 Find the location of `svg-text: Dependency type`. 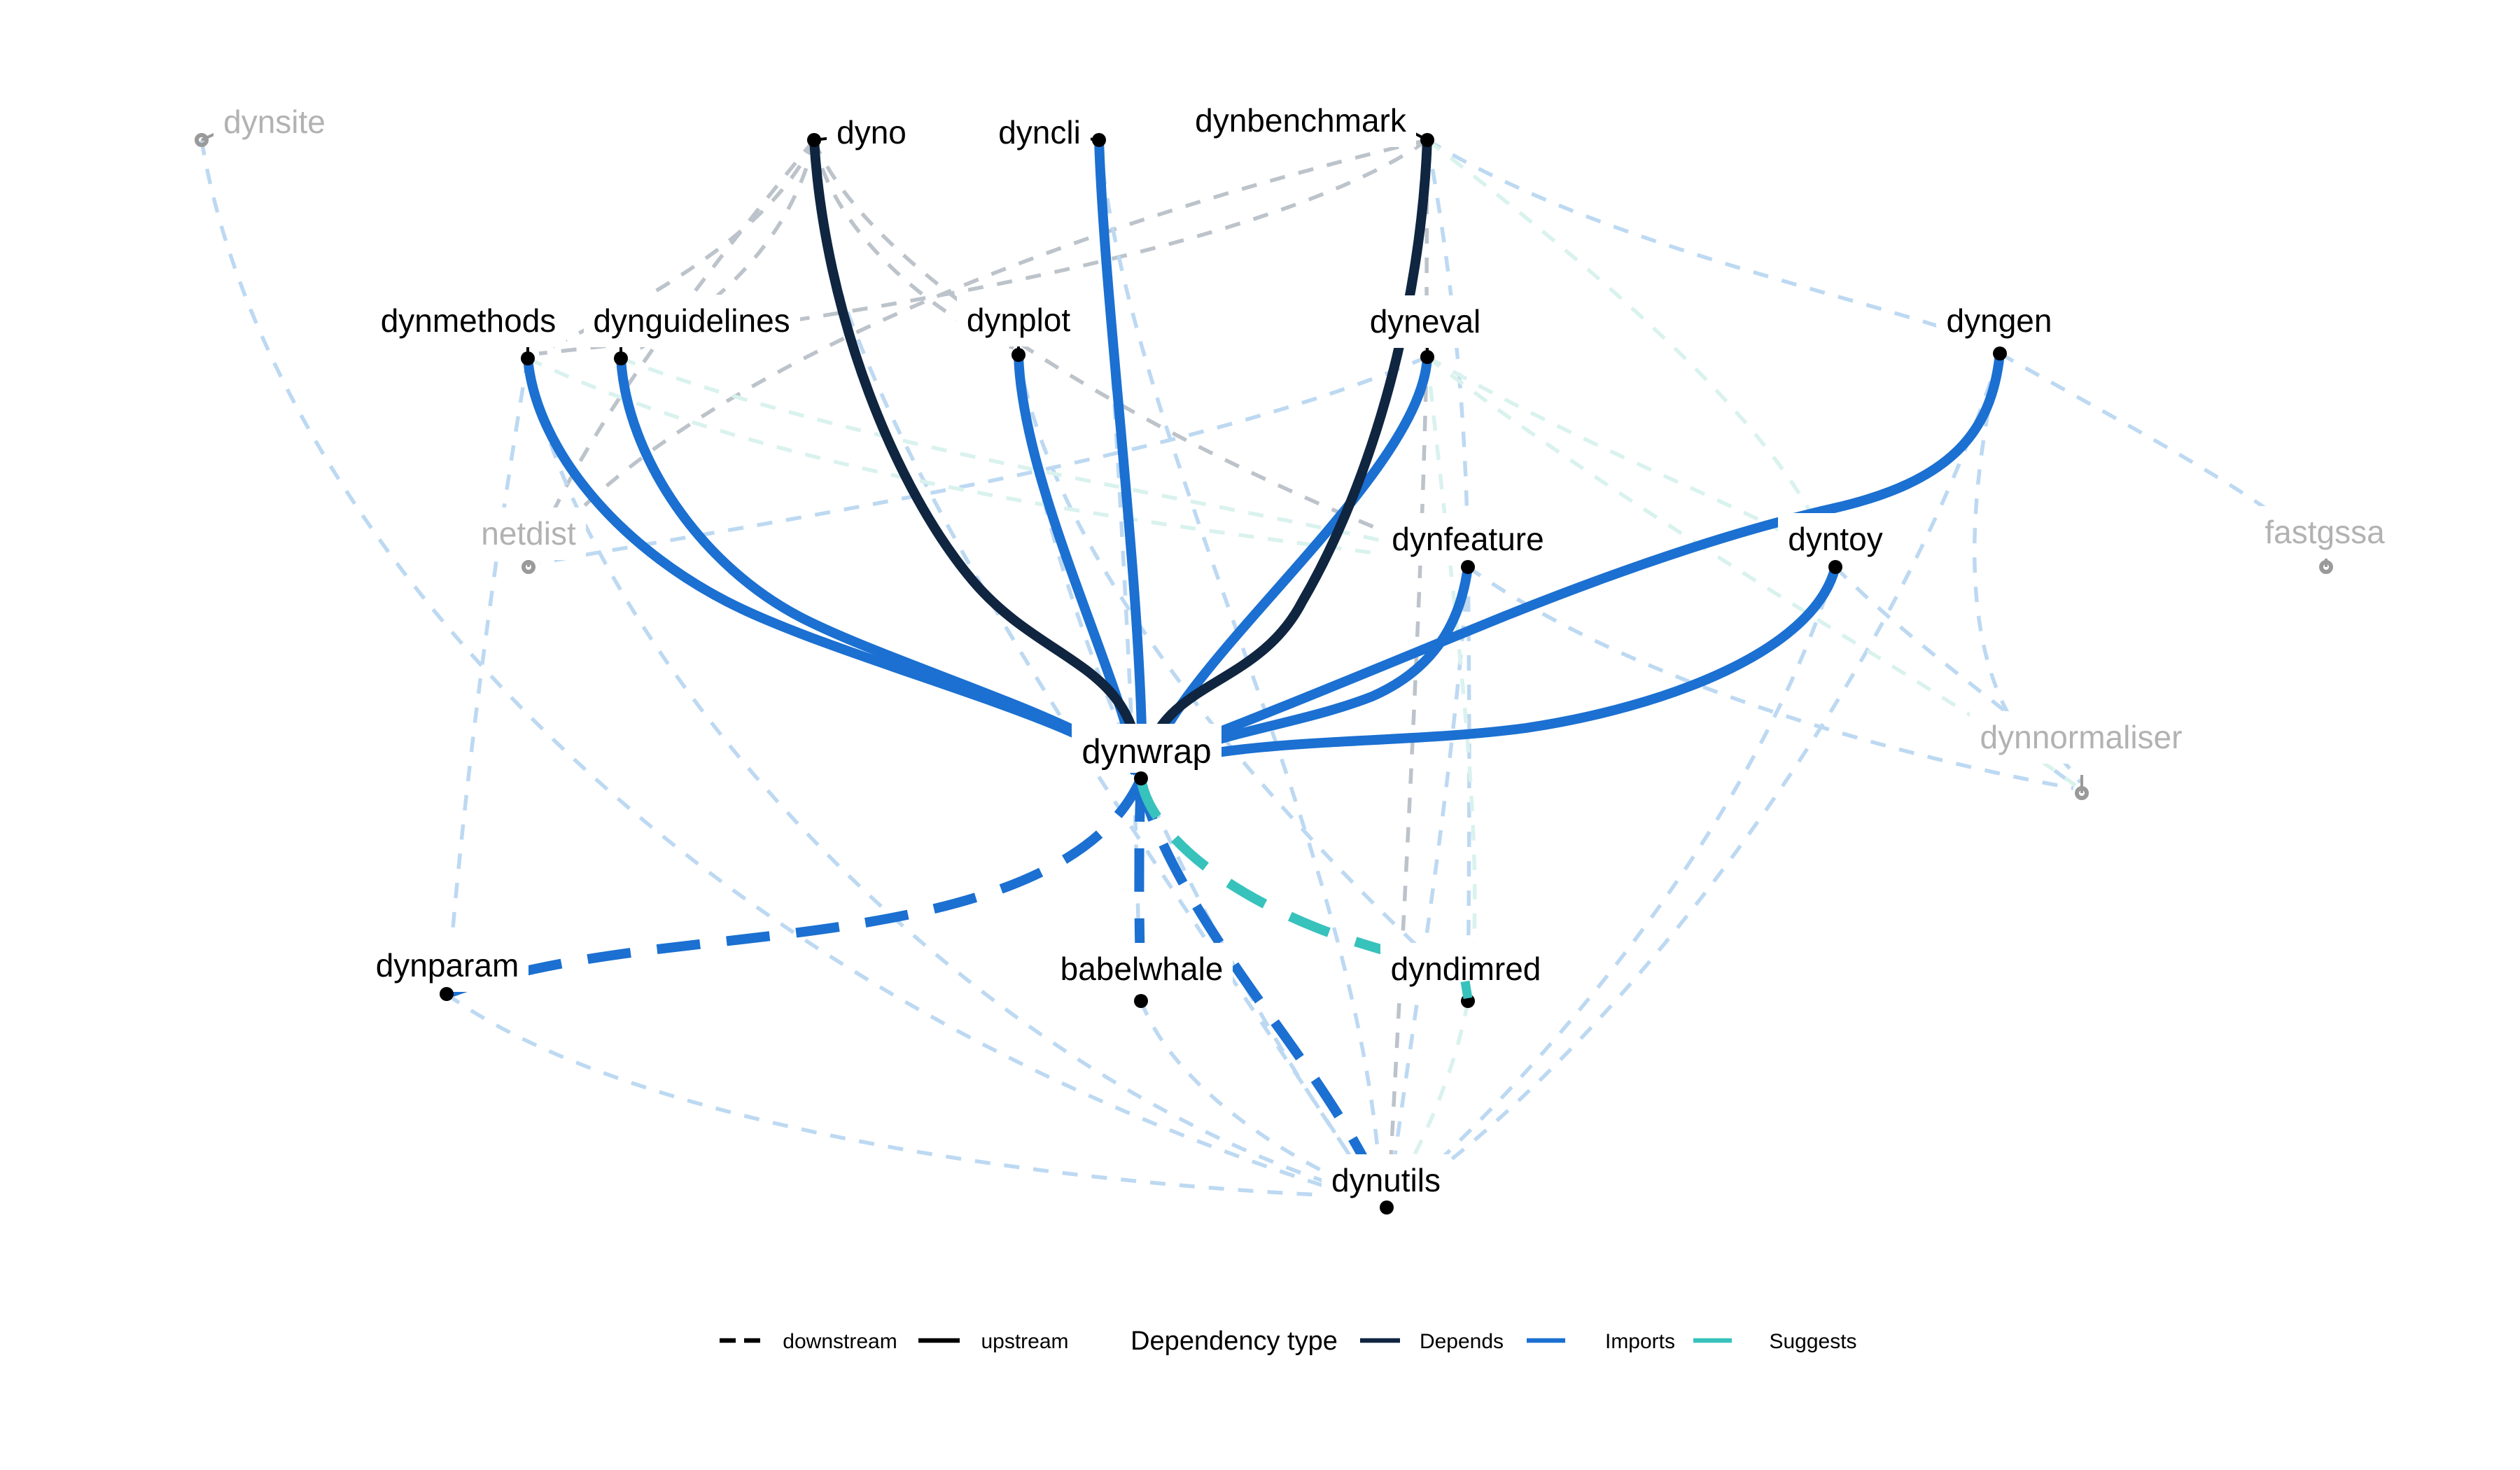

svg-text: Dependency type is located at coordinates (1234, 1341).